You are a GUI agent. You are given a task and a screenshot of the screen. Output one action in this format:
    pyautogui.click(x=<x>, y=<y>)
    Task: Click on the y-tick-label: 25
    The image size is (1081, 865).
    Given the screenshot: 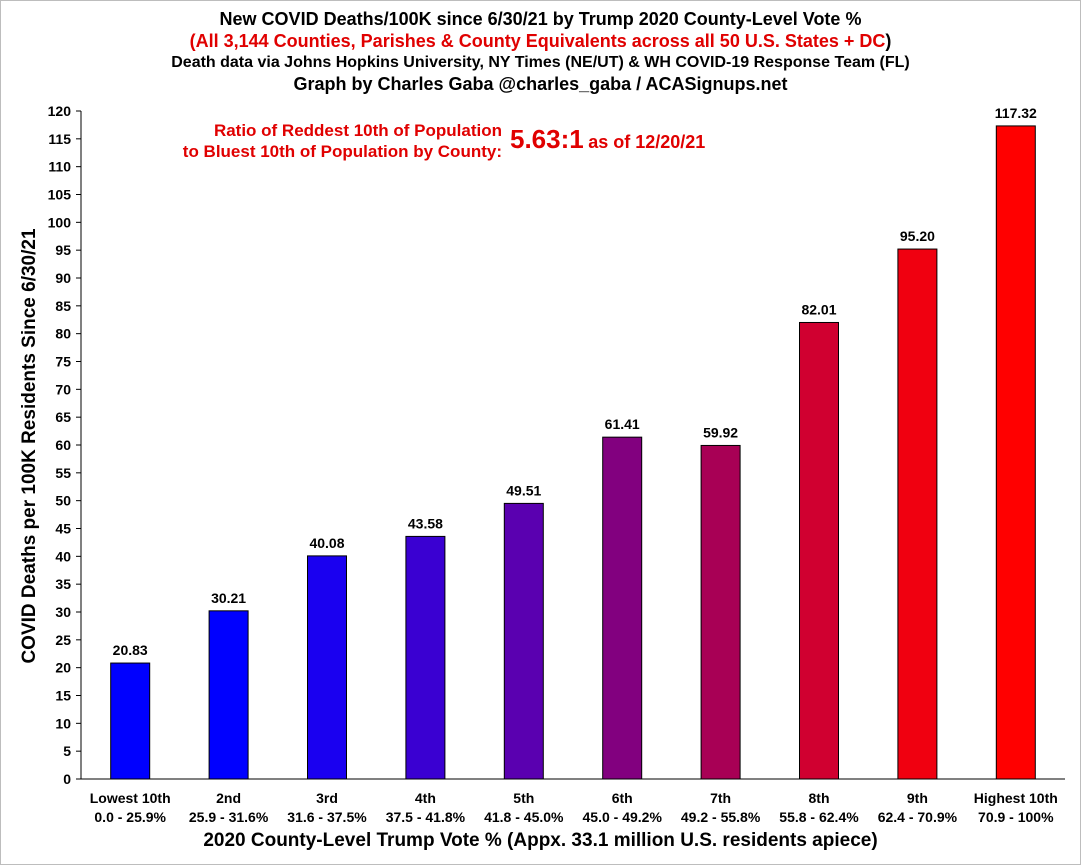 What is the action you would take?
    pyautogui.click(x=63, y=640)
    